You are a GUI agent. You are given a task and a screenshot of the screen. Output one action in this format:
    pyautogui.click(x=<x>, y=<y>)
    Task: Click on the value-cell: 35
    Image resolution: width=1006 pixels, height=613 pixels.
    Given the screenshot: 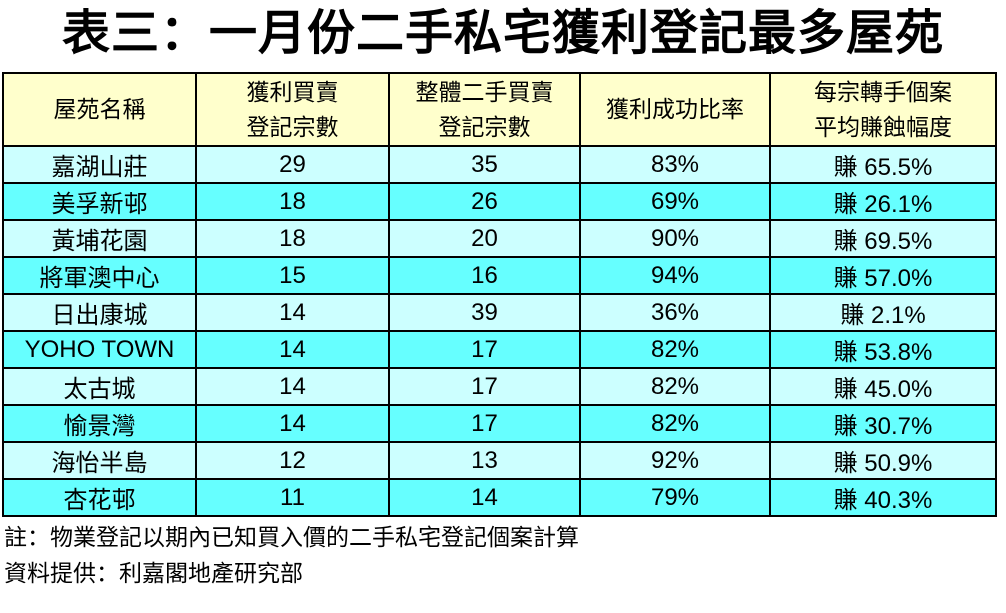 What is the action you would take?
    pyautogui.click(x=484, y=164)
    